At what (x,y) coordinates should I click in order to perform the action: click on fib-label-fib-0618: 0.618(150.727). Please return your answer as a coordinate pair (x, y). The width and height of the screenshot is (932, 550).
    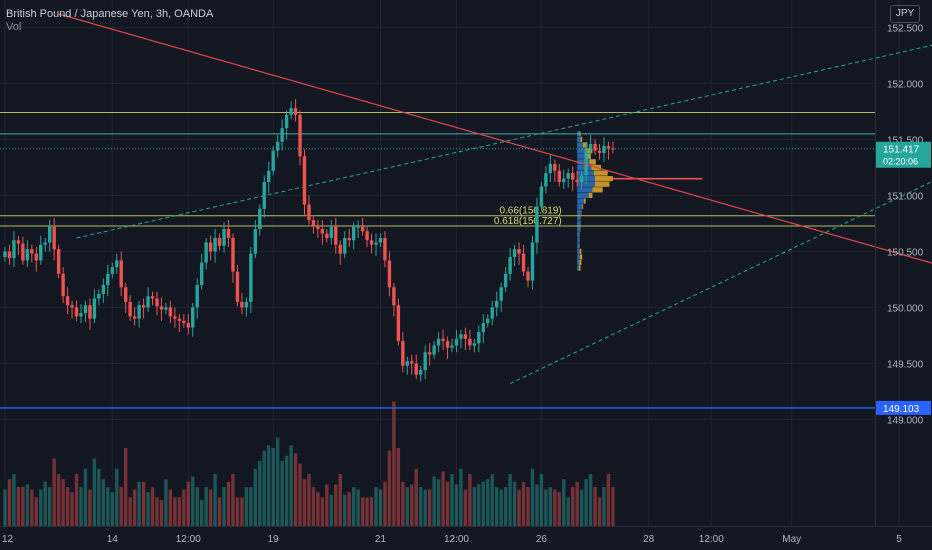
    Looking at the image, I should click on (528, 221).